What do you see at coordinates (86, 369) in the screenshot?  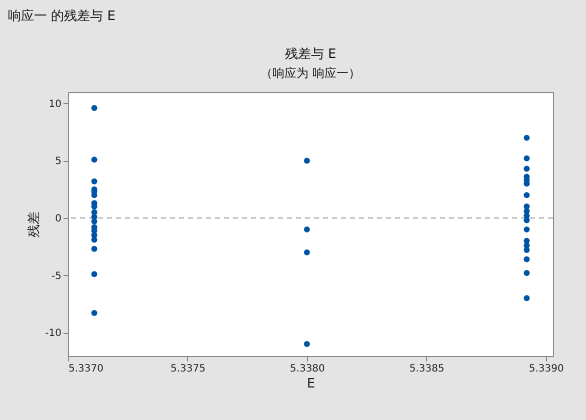 I see `x-tick-label: 5.3370` at bounding box center [86, 369].